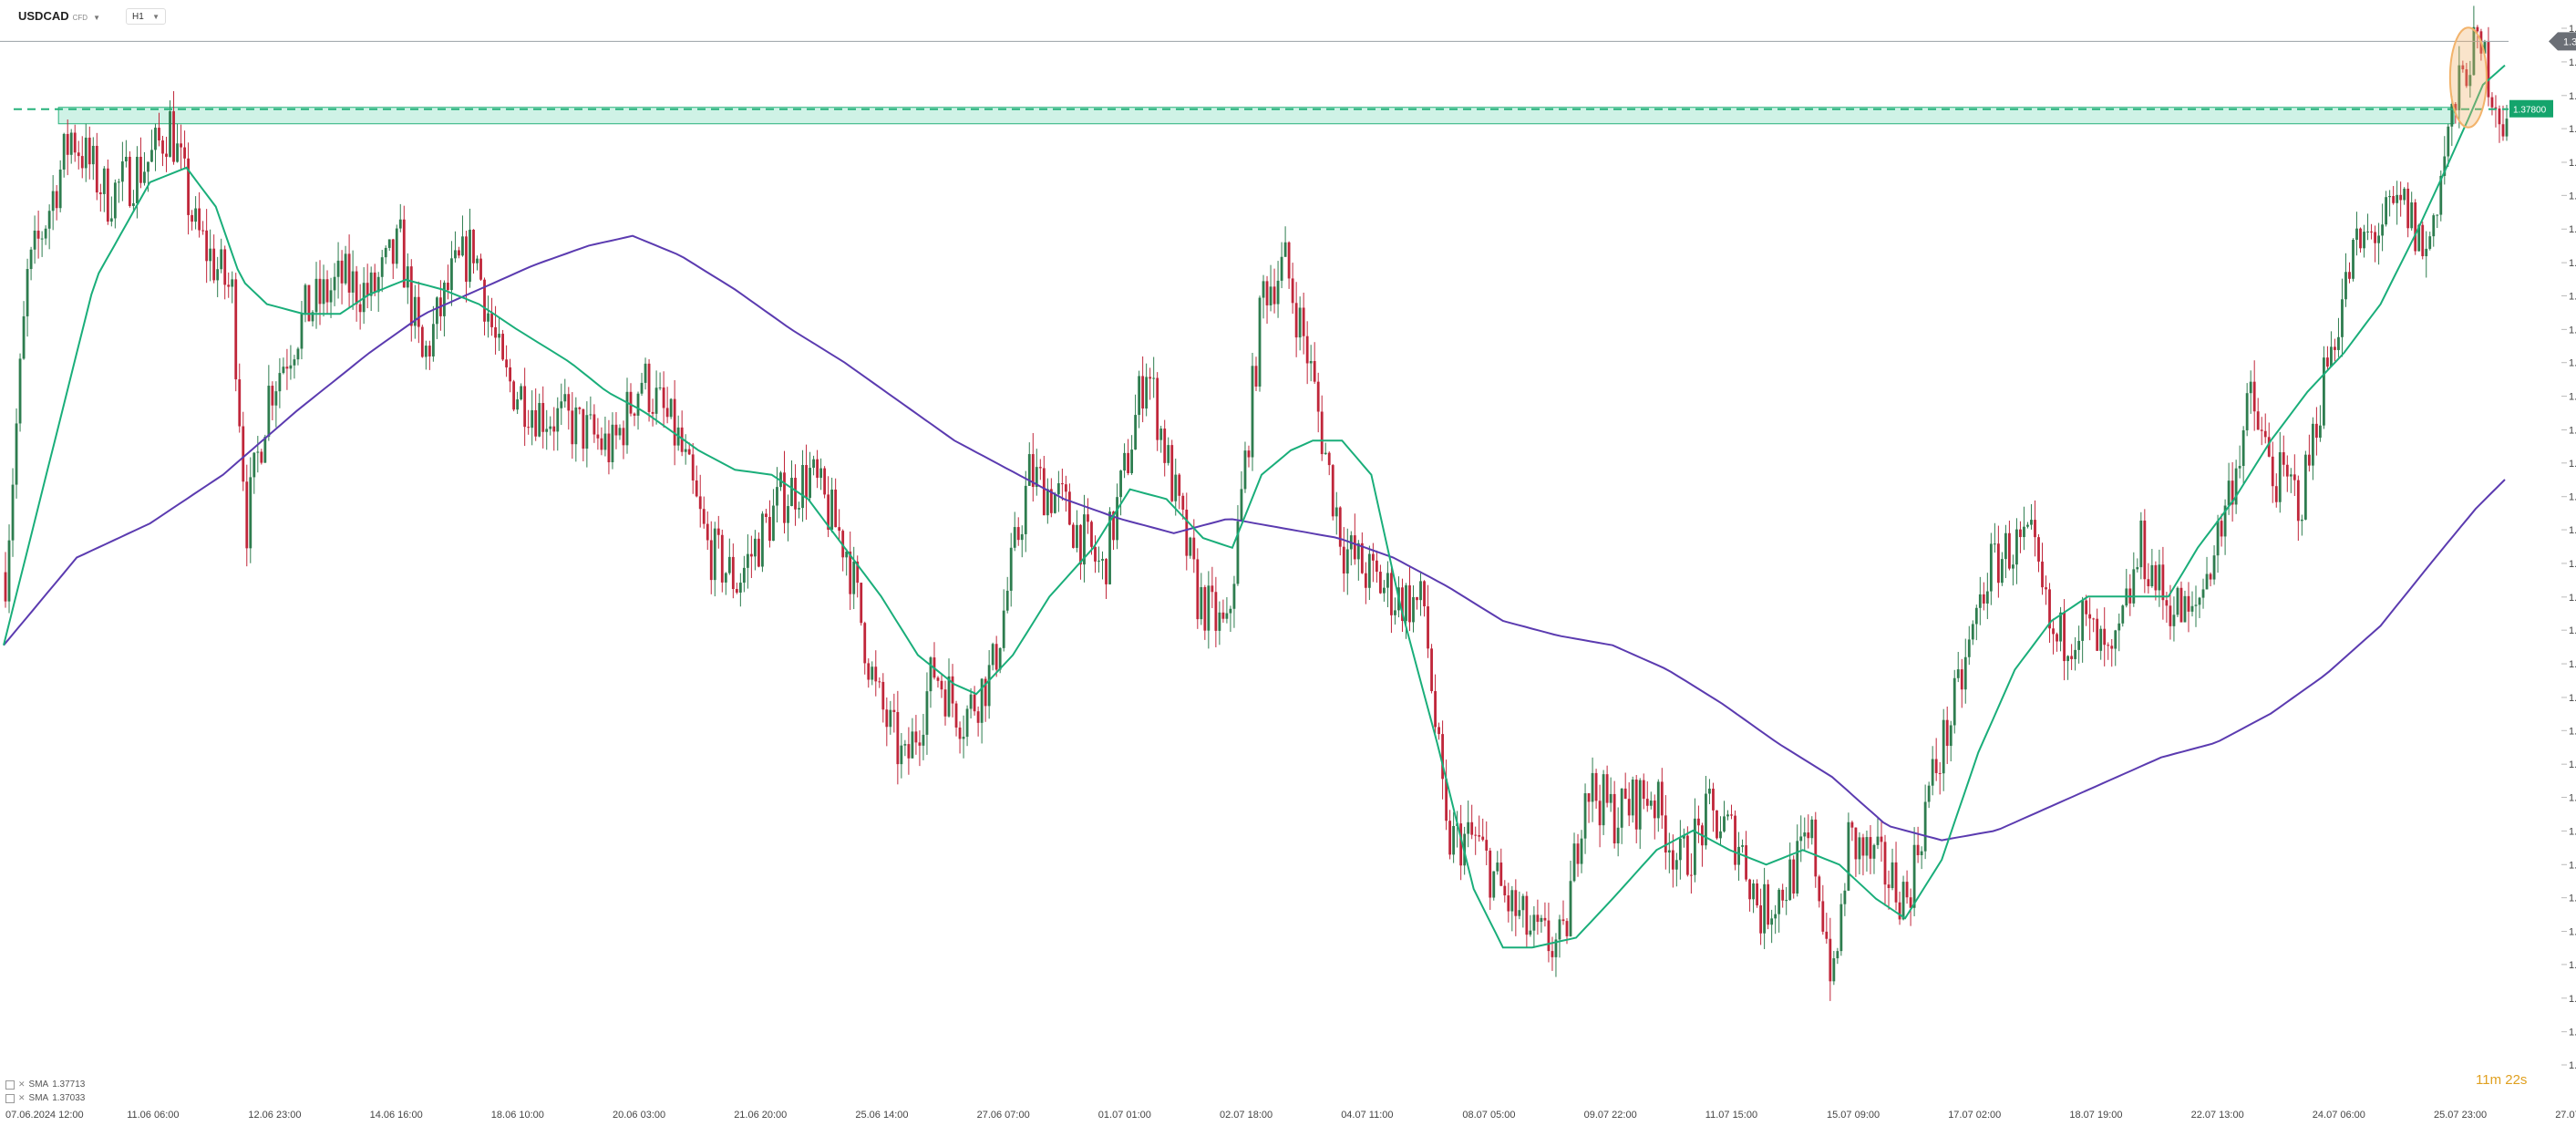 The height and width of the screenshot is (1126, 2576). What do you see at coordinates (2572, 731) in the screenshot?
I see `y-tick-label: 1.36525` at bounding box center [2572, 731].